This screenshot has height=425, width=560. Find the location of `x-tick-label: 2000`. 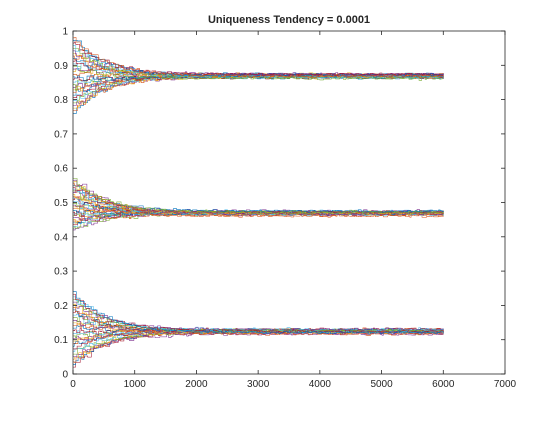

x-tick-label: 2000 is located at coordinates (196, 384).